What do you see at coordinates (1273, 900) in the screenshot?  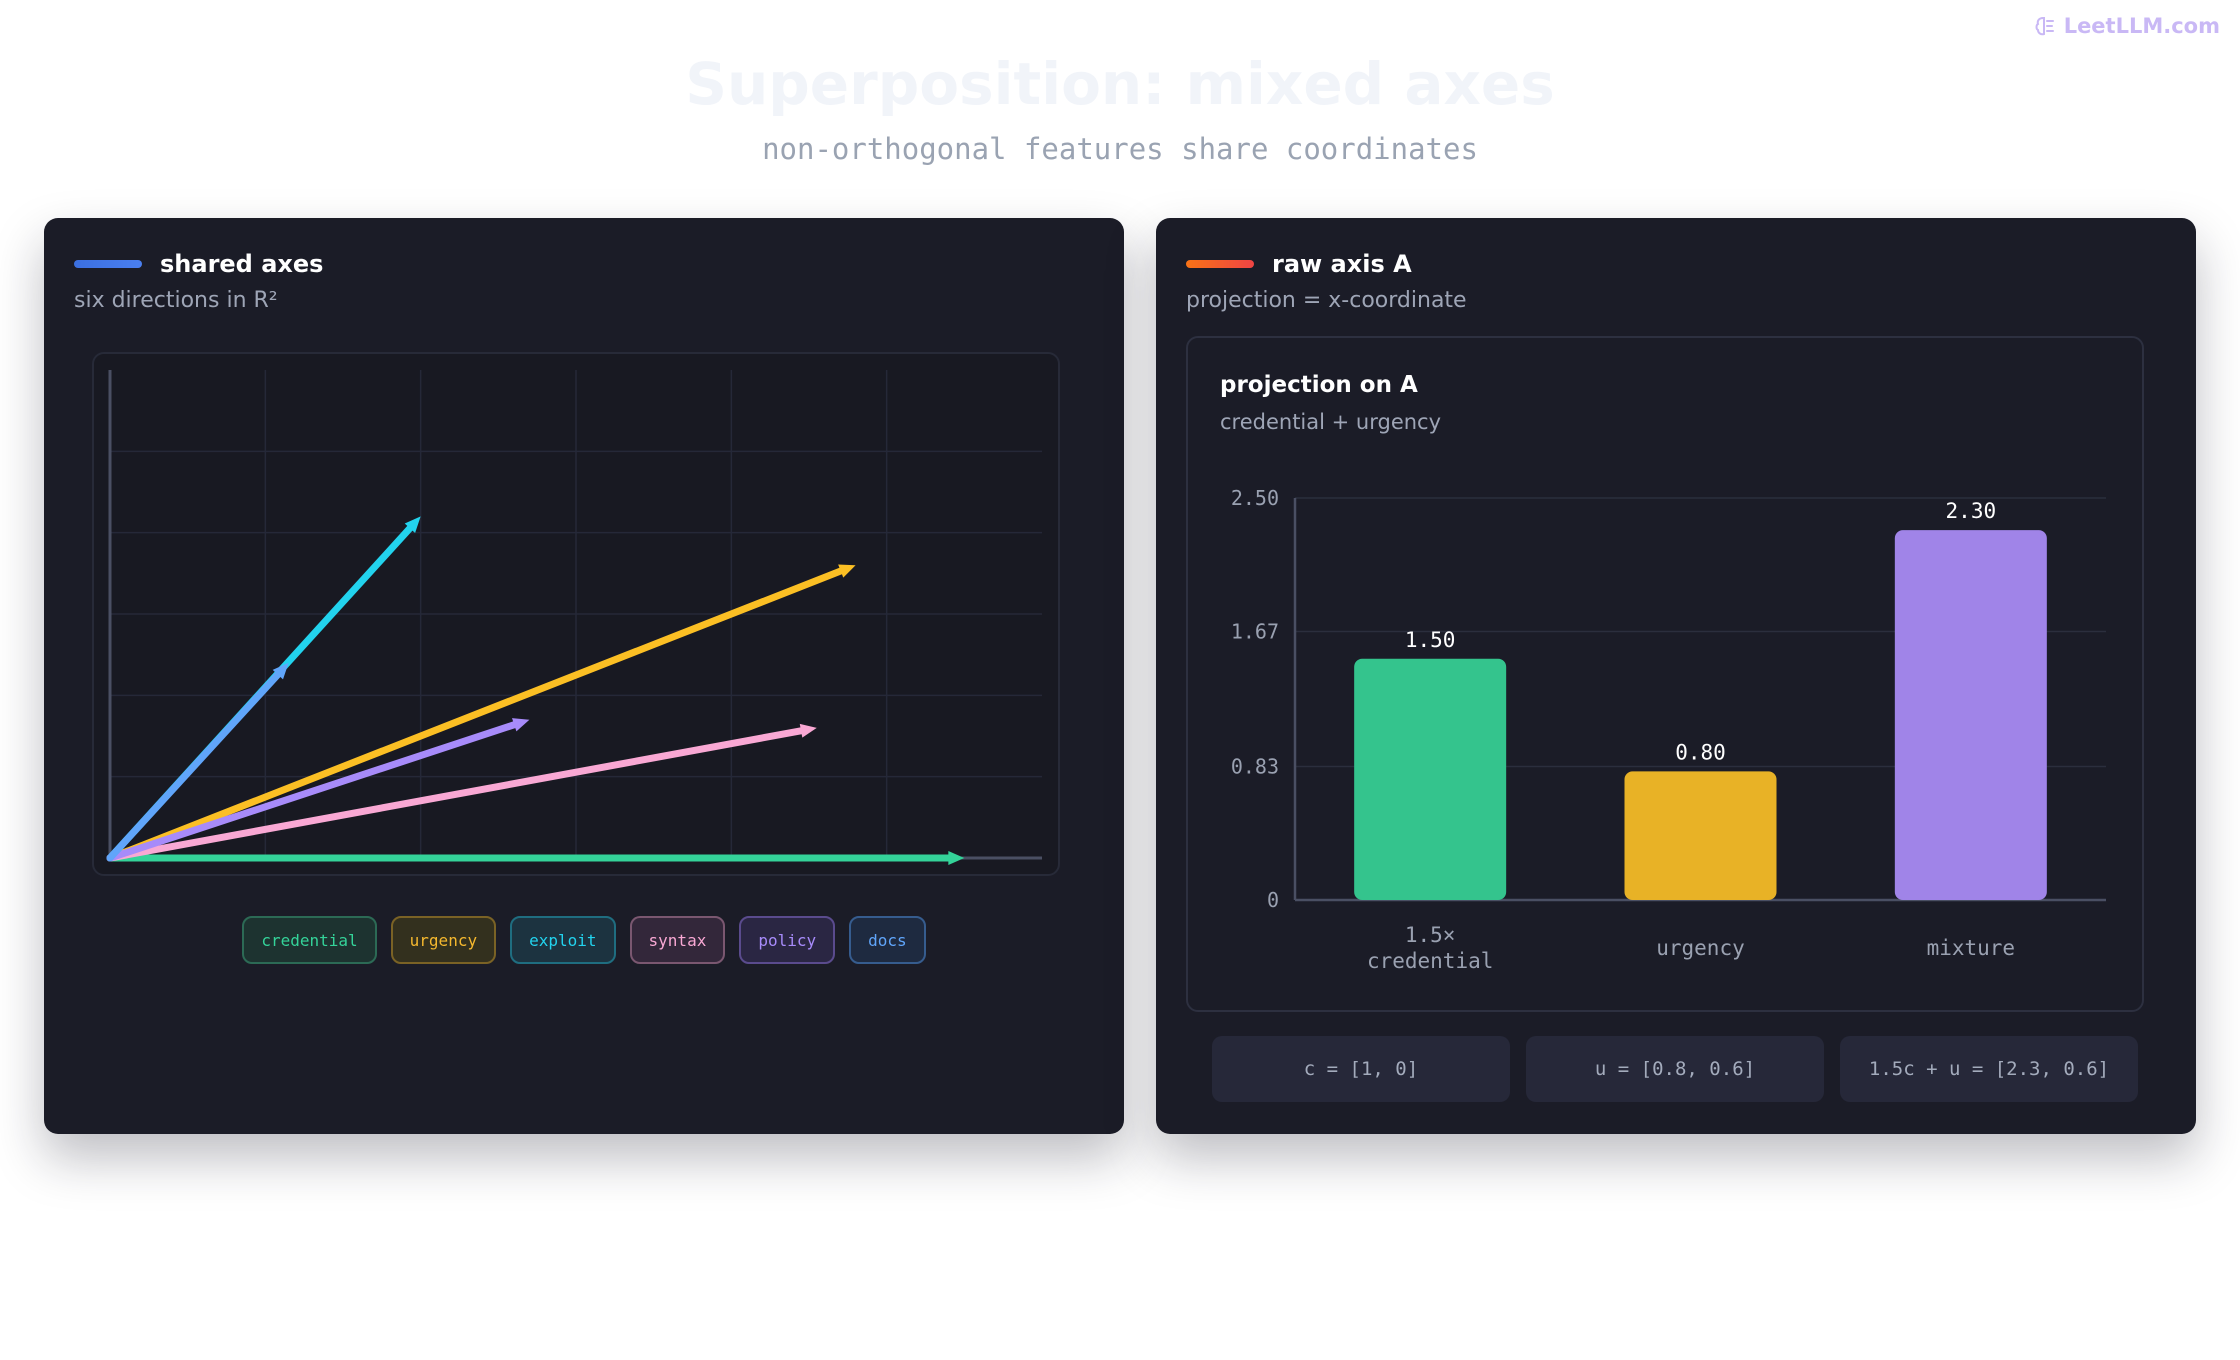 I see `y-tick-label: 0` at bounding box center [1273, 900].